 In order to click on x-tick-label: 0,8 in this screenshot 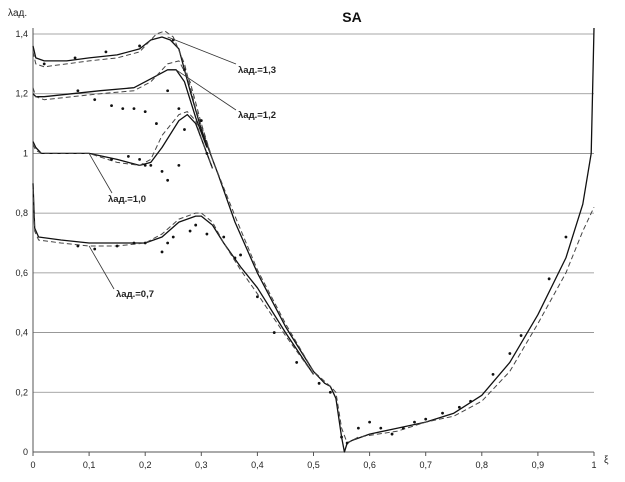, I will do `click(482, 465)`.